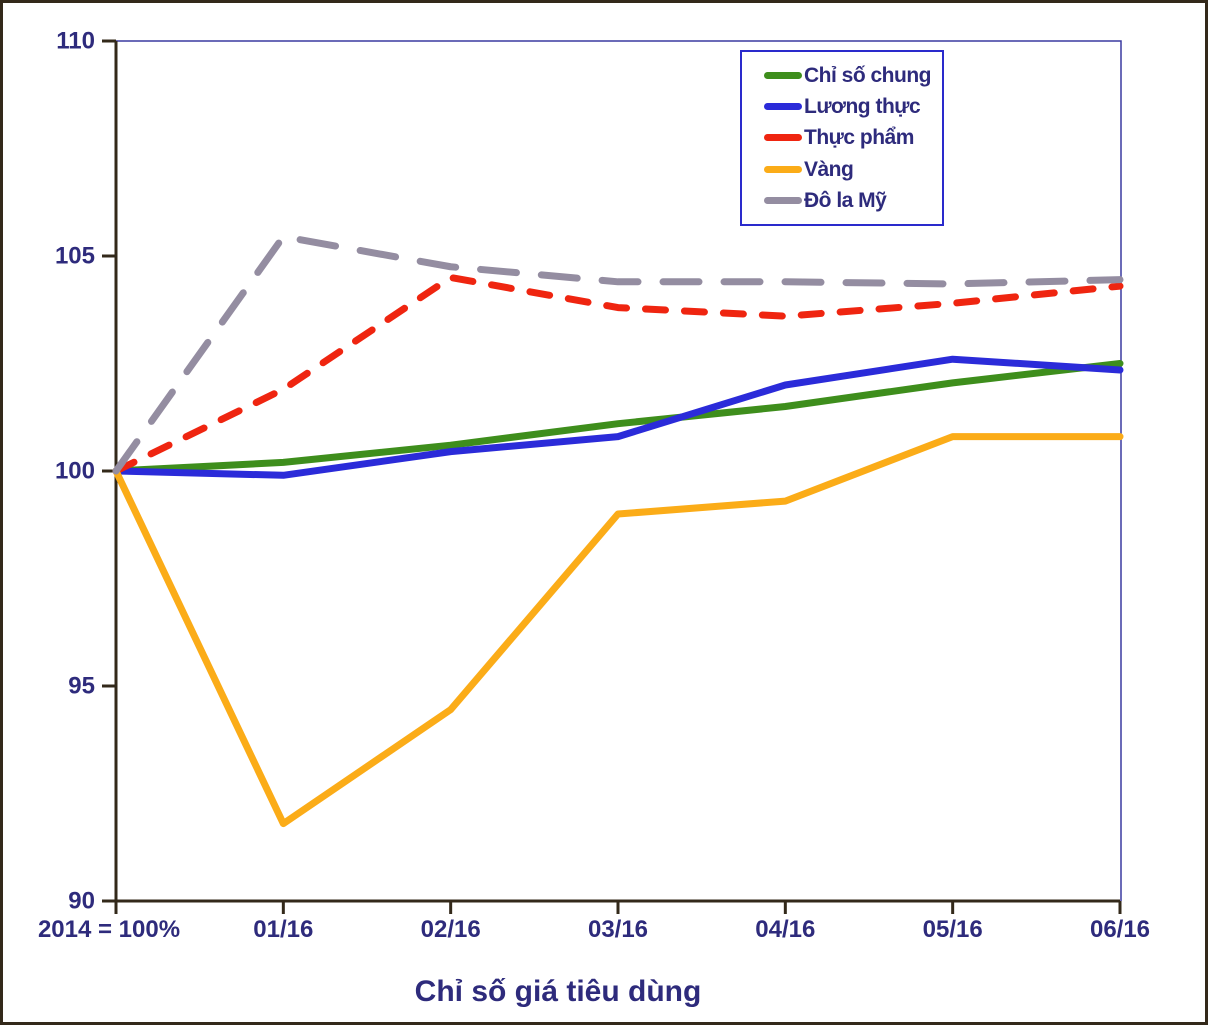 The height and width of the screenshot is (1025, 1208). Describe the element at coordinates (845, 200) in the screenshot. I see `legend-item-label: Đô la Mỹ` at that location.